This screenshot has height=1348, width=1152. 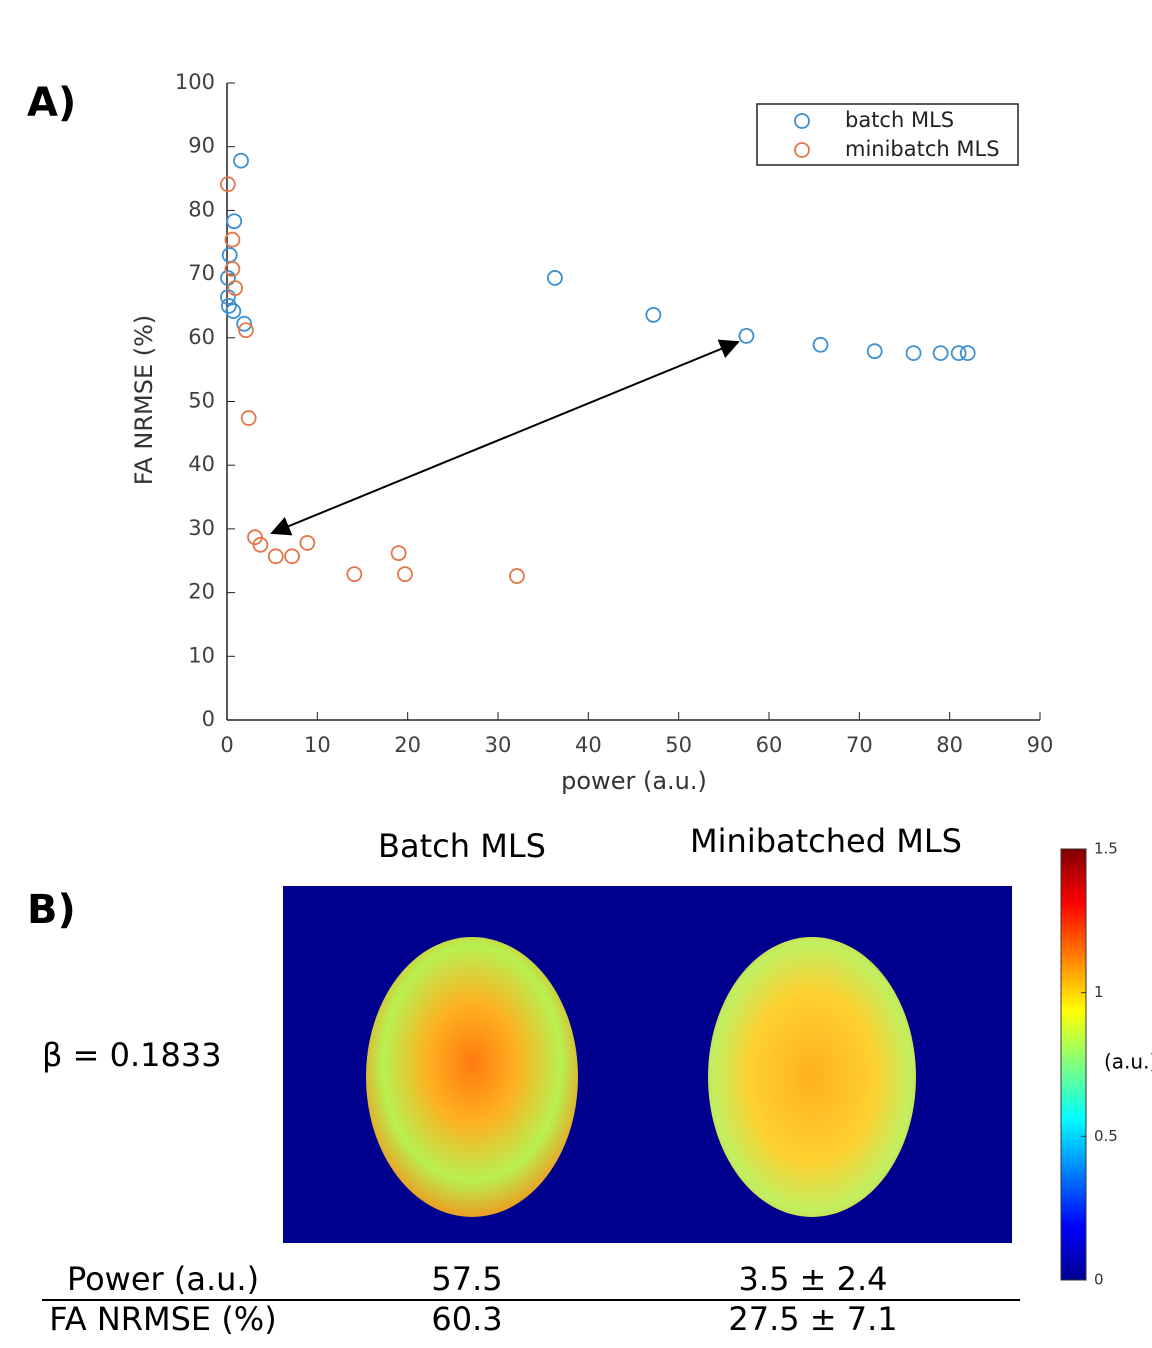 I want to click on table-cell: FA NRMSE (%), so click(x=162, y=1319).